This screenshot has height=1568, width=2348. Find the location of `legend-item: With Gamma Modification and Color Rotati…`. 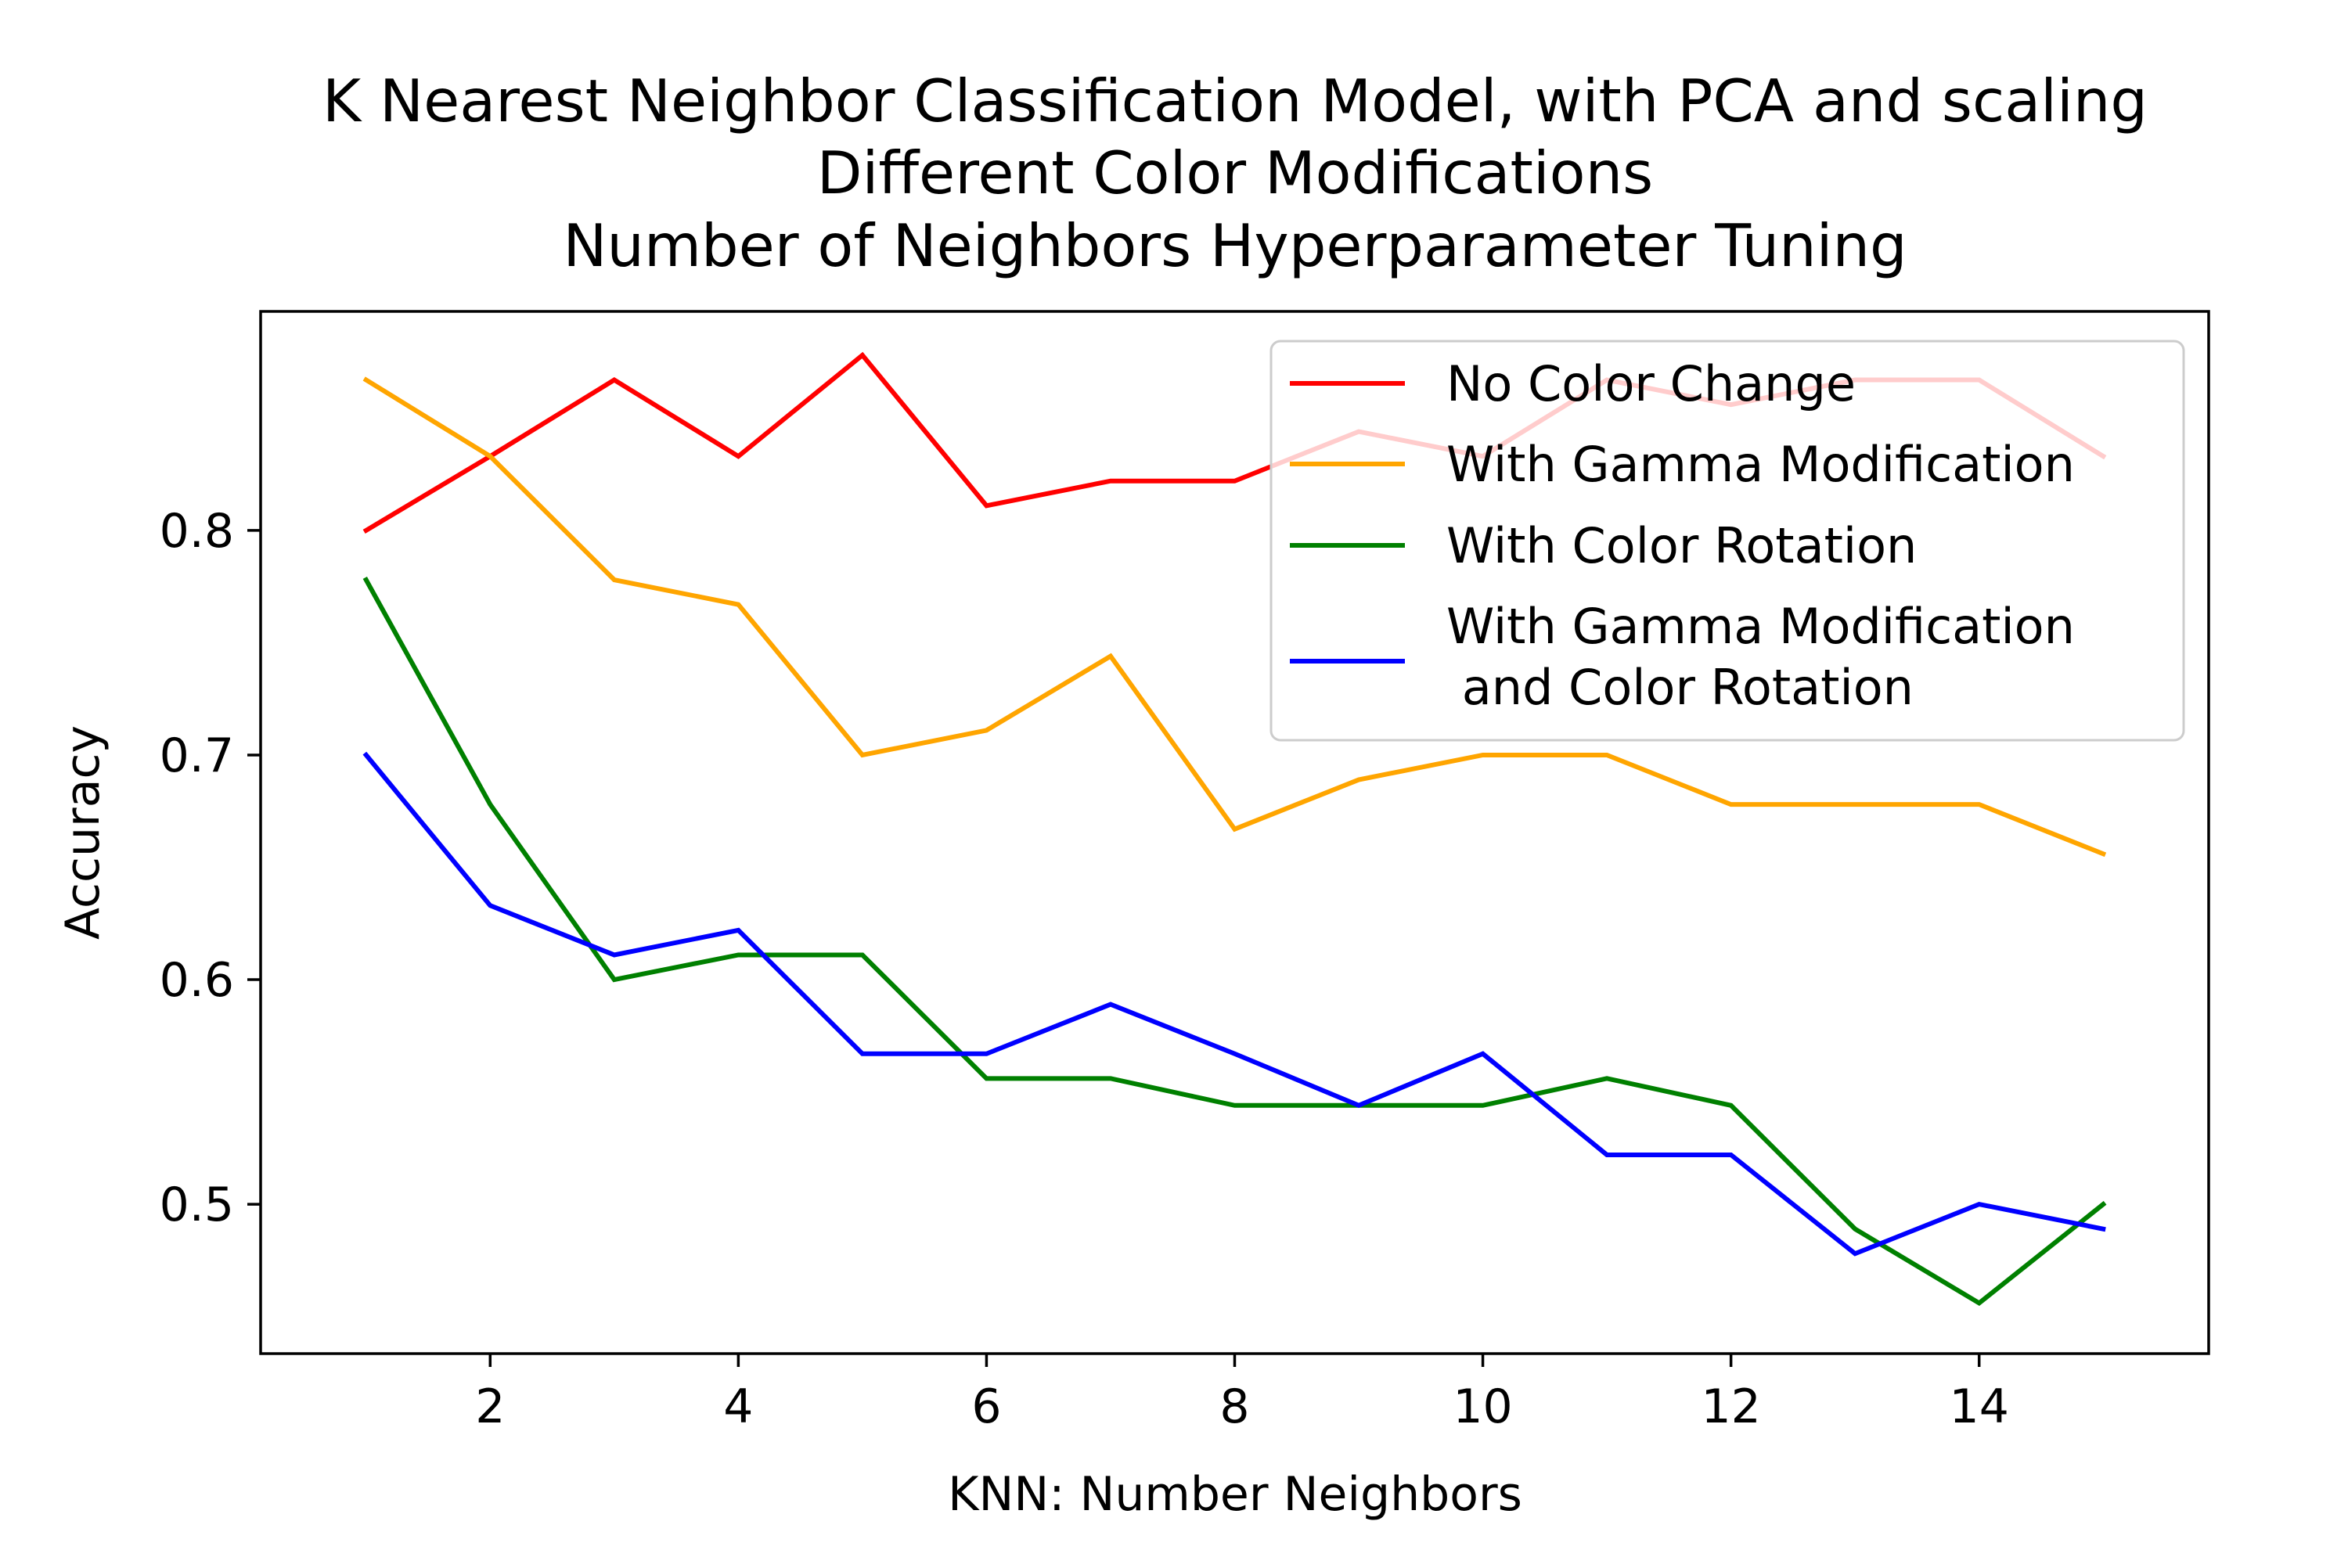

legend-item: With Gamma Modification and Color Rotati… is located at coordinates (1682, 657).